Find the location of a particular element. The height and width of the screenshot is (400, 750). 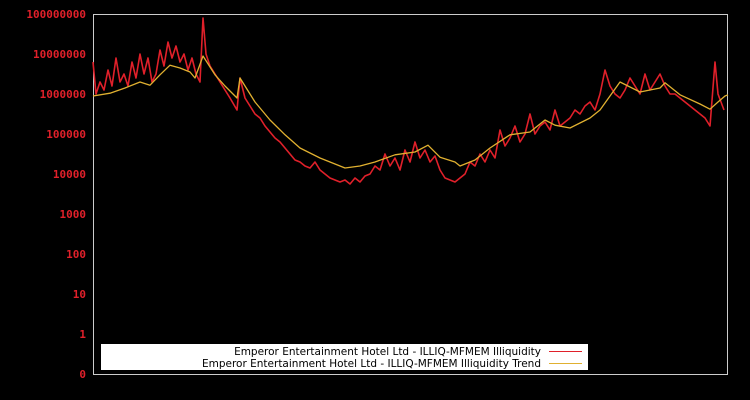

y-tick-label: 1 is located at coordinates (82, 334).